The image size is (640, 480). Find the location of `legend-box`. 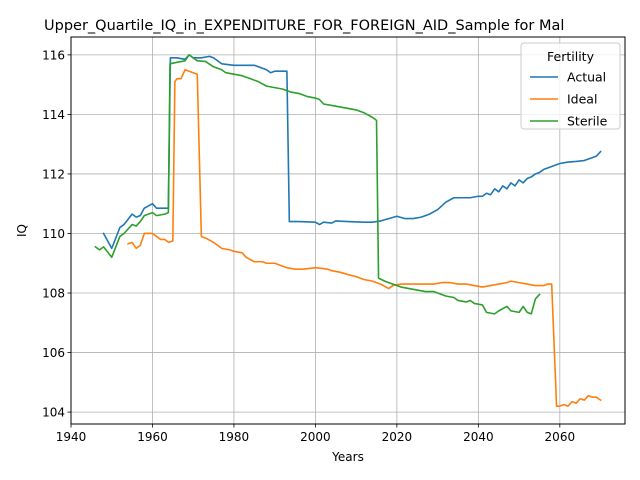

legend-box is located at coordinates (570, 86).